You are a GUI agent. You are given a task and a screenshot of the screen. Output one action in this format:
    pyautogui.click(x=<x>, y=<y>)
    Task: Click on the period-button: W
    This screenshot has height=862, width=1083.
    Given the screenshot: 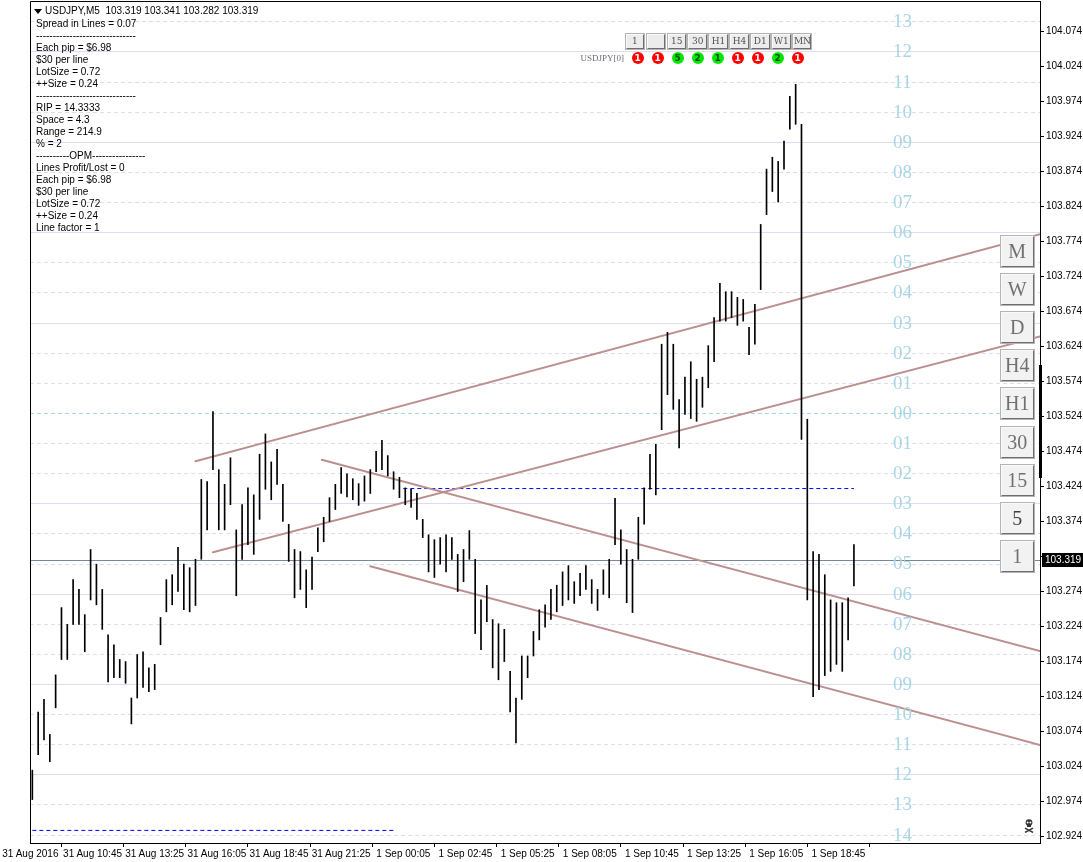 What is the action you would take?
    pyautogui.click(x=1017, y=290)
    